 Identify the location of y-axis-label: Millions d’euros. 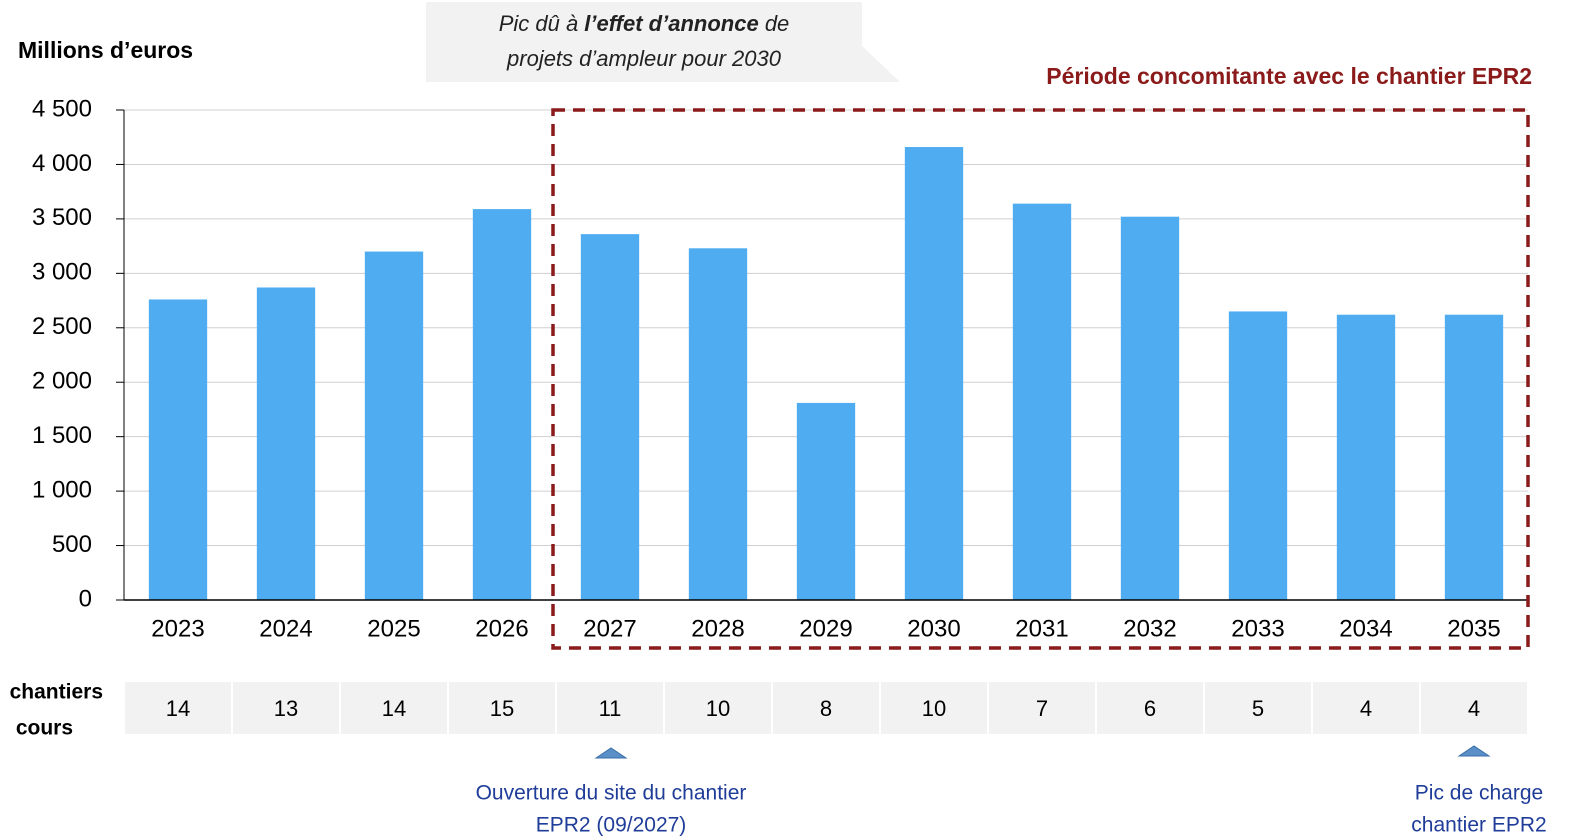
(105, 50).